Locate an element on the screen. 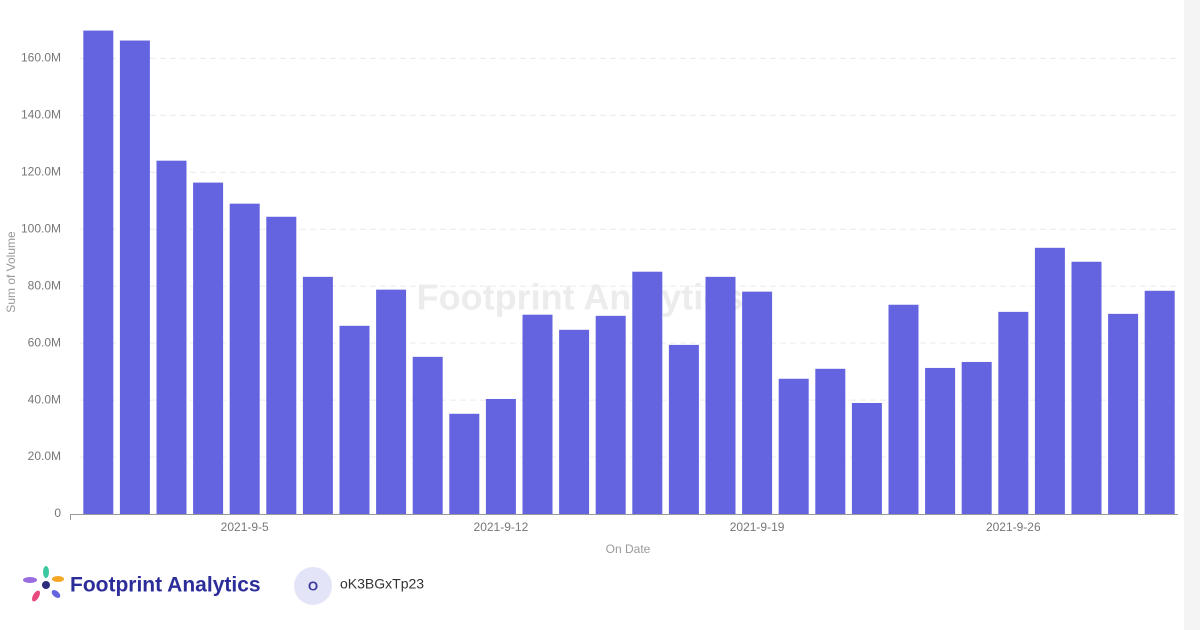 The width and height of the screenshot is (1200, 630). avatar-initial: O is located at coordinates (313, 585).